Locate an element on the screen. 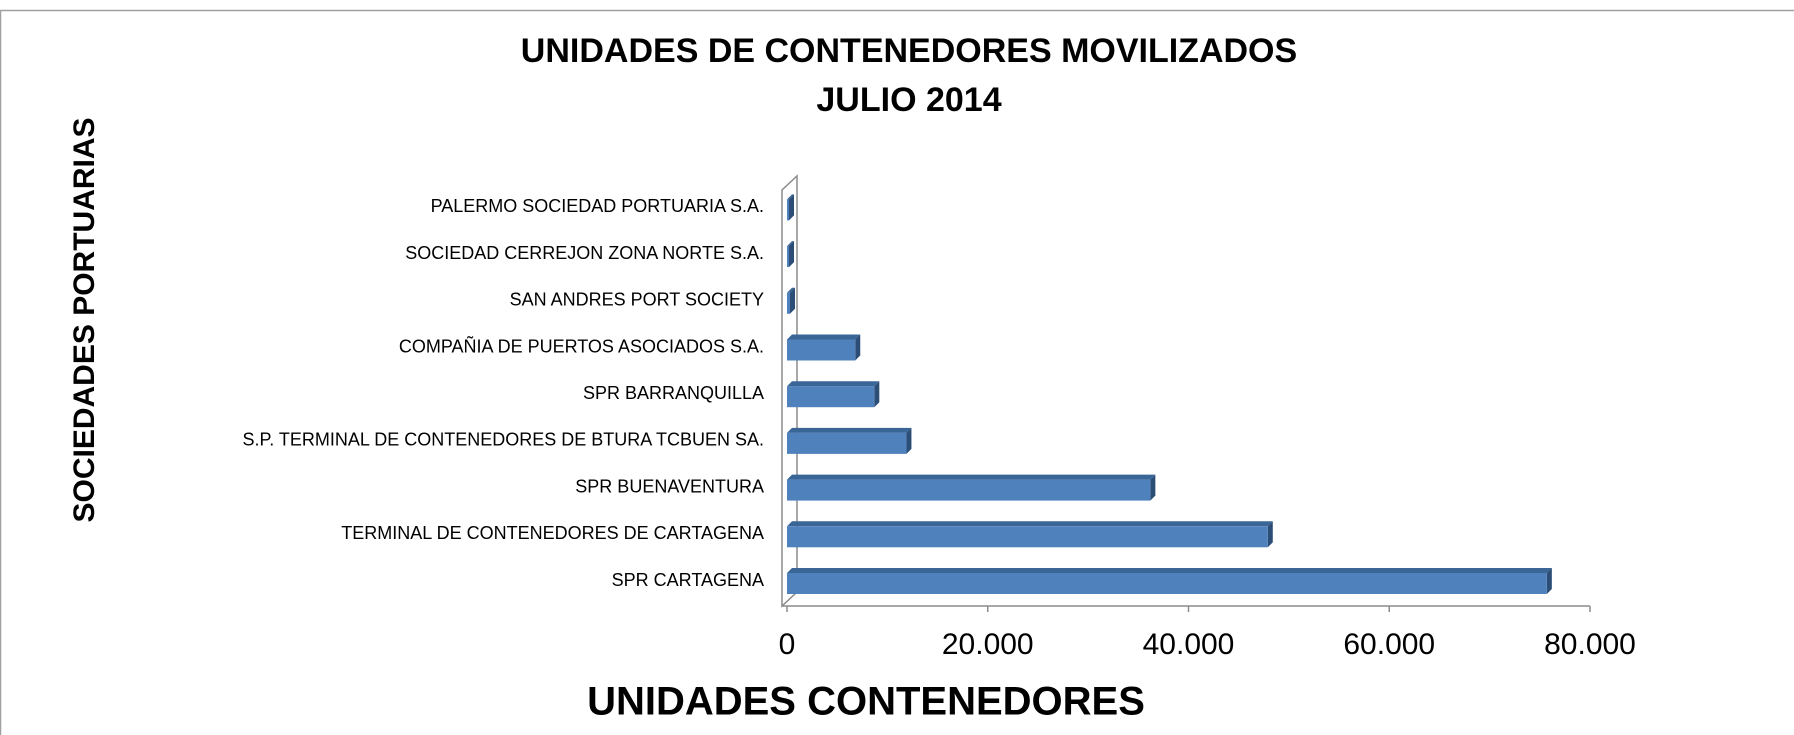 Image resolution: width=1794 pixels, height=735 pixels. back-wall is located at coordinates (789, 391).